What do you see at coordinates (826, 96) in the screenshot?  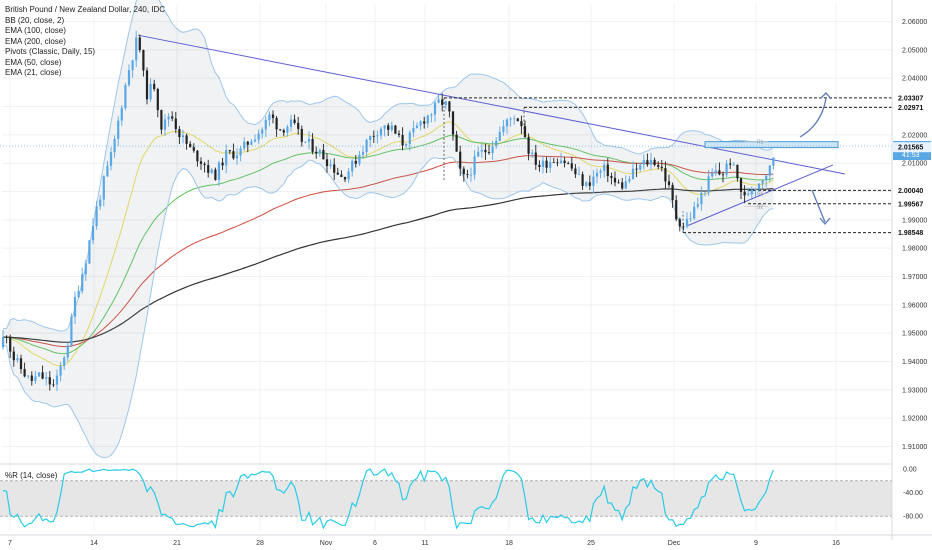 I see `bullish-arrowhead` at bounding box center [826, 96].